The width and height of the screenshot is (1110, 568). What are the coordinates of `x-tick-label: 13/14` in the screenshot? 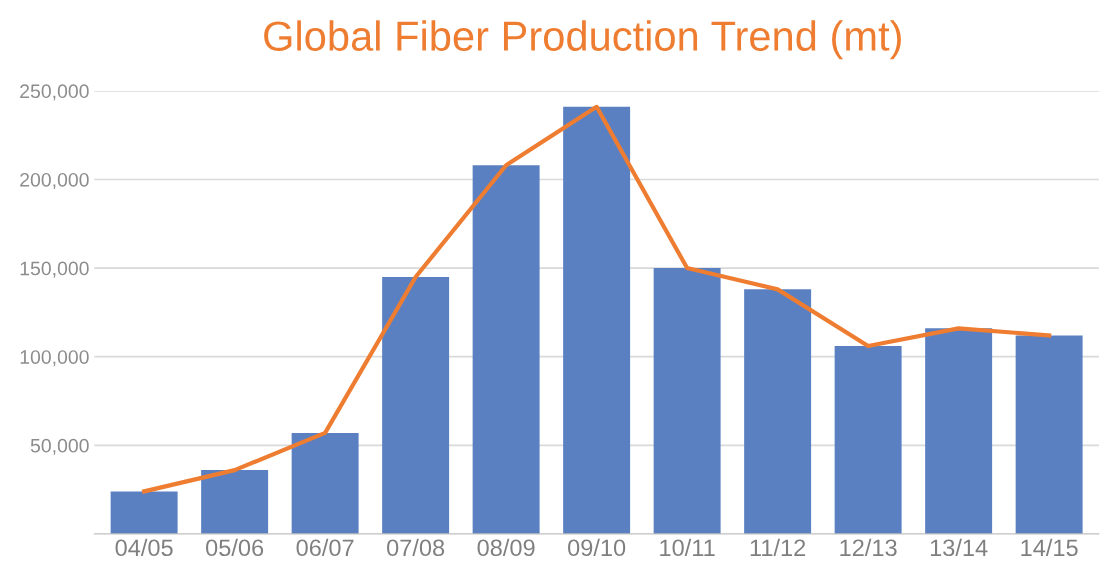 It's located at (959, 547).